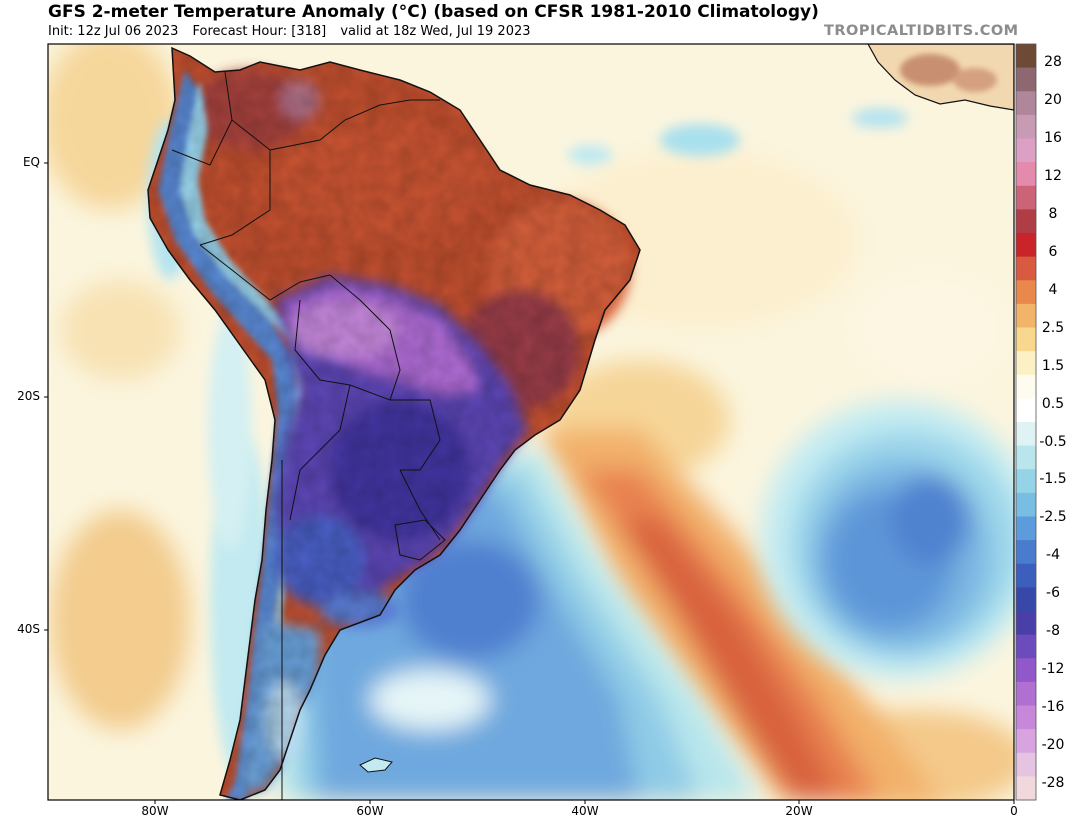  I want to click on colorbar-label: 8, so click(1053, 213).